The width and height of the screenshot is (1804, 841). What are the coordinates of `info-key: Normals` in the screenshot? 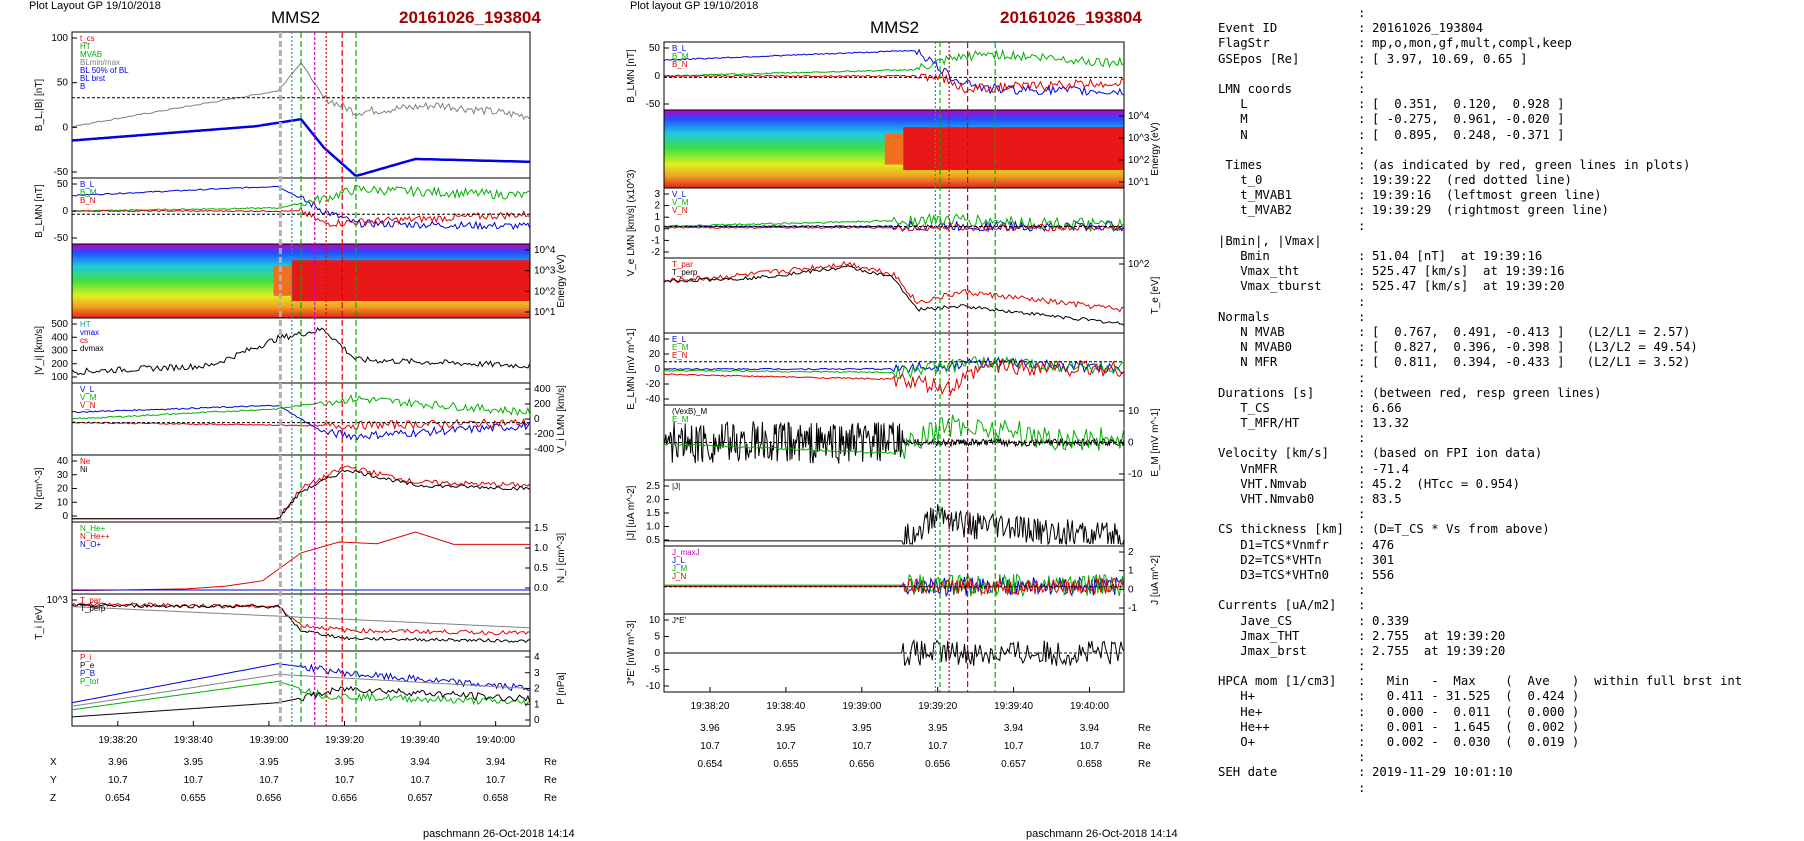 It's located at (1244, 316).